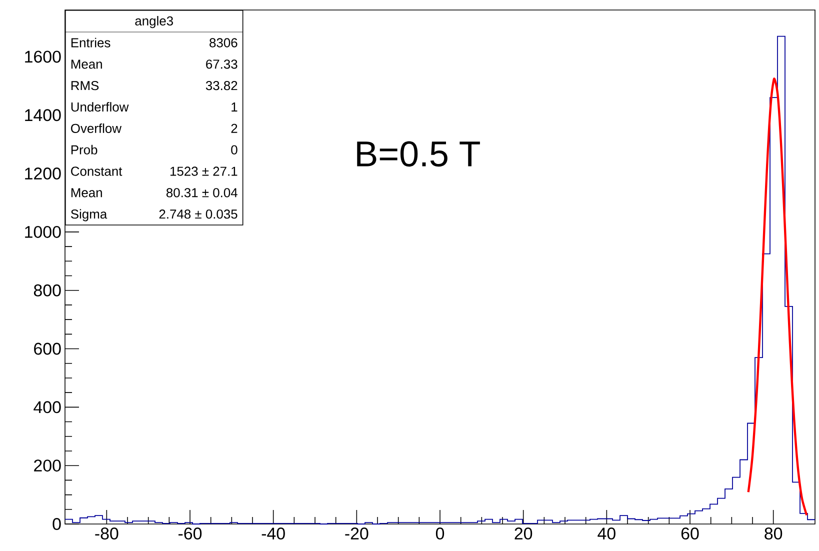  I want to click on y-tick-label: 400, so click(47, 407).